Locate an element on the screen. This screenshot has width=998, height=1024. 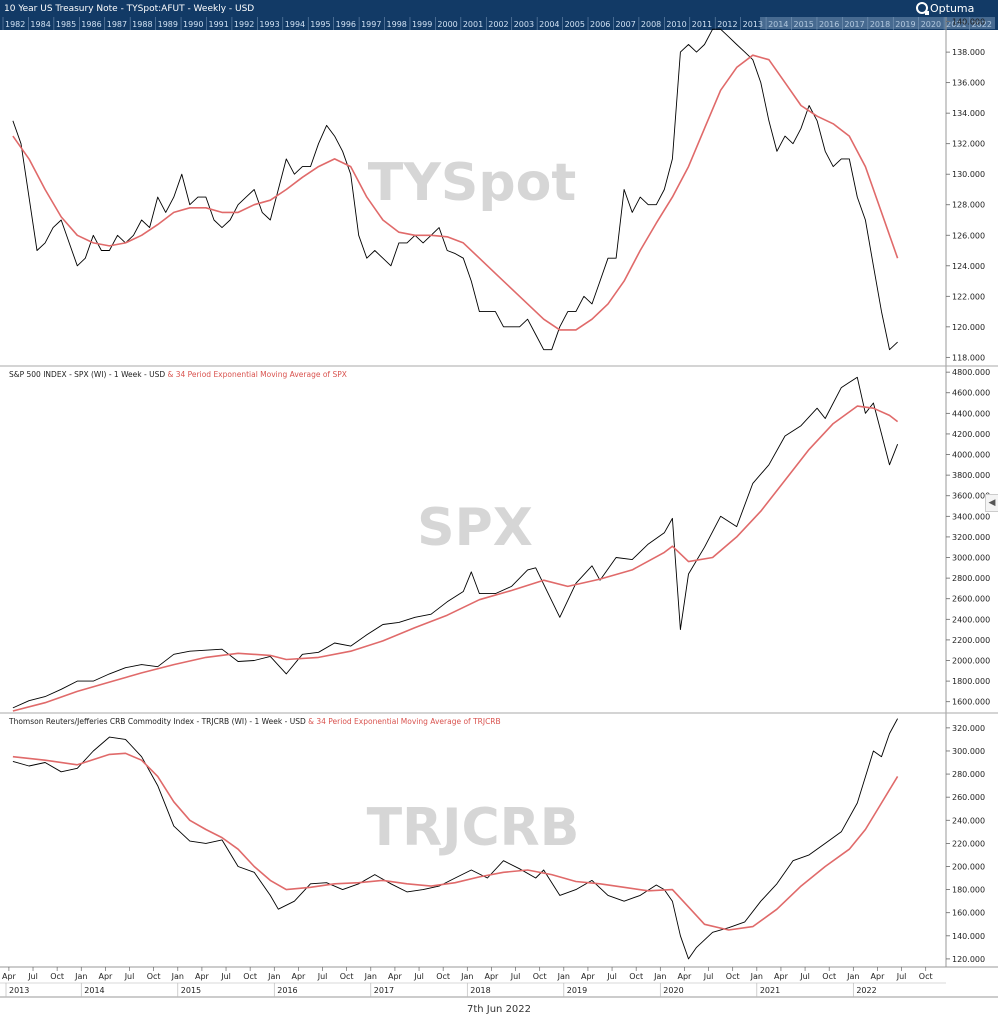
timeline-year-label: 1994 is located at coordinates (295, 24).